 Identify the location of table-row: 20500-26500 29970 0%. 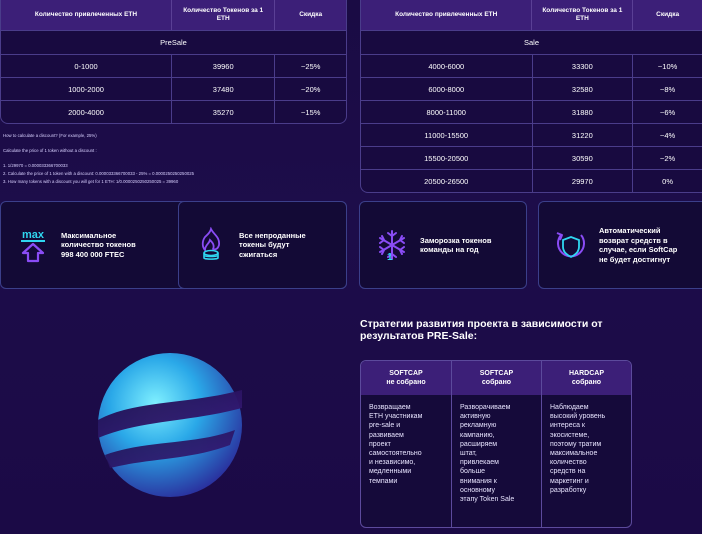
(531, 180).